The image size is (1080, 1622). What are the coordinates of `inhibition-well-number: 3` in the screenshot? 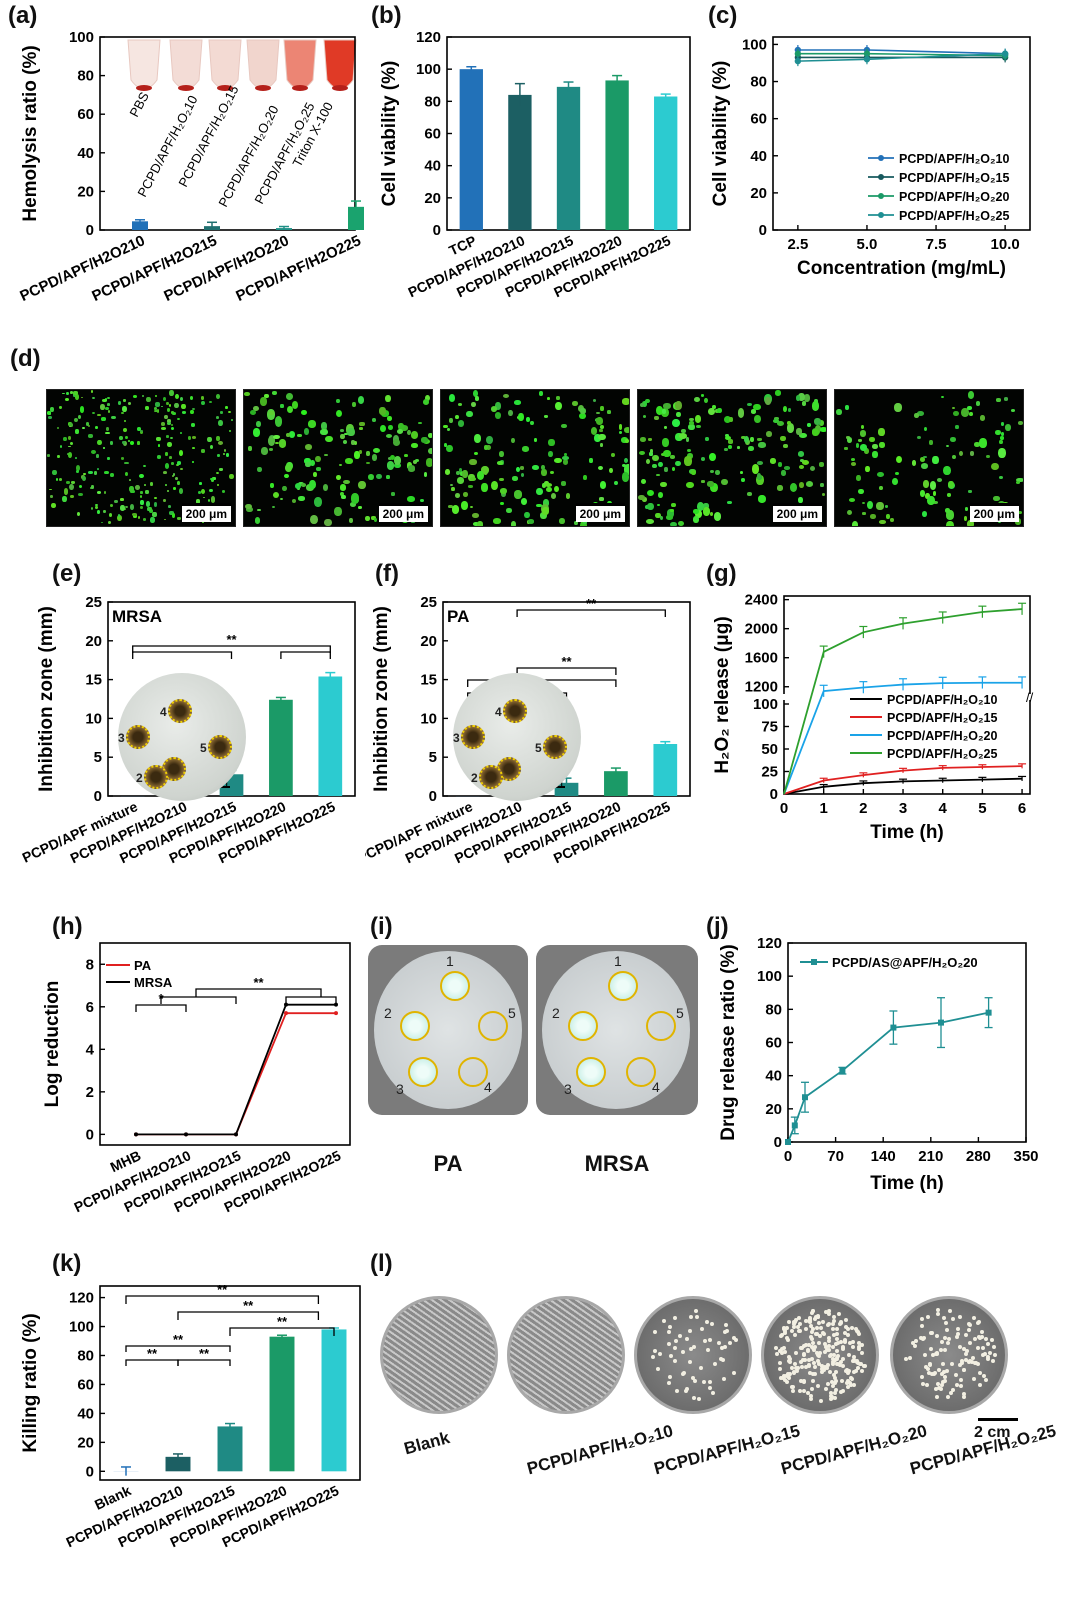 It's located at (456, 738).